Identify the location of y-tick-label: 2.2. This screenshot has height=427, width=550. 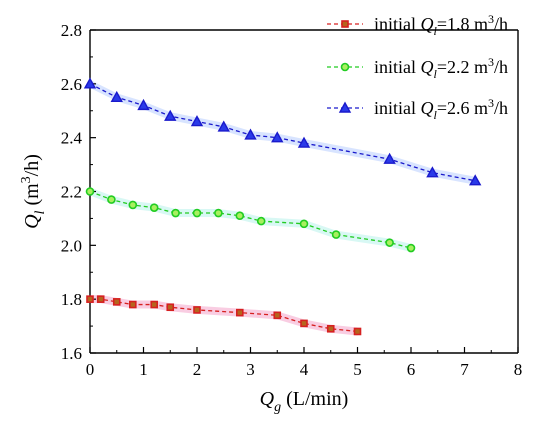
(71, 192).